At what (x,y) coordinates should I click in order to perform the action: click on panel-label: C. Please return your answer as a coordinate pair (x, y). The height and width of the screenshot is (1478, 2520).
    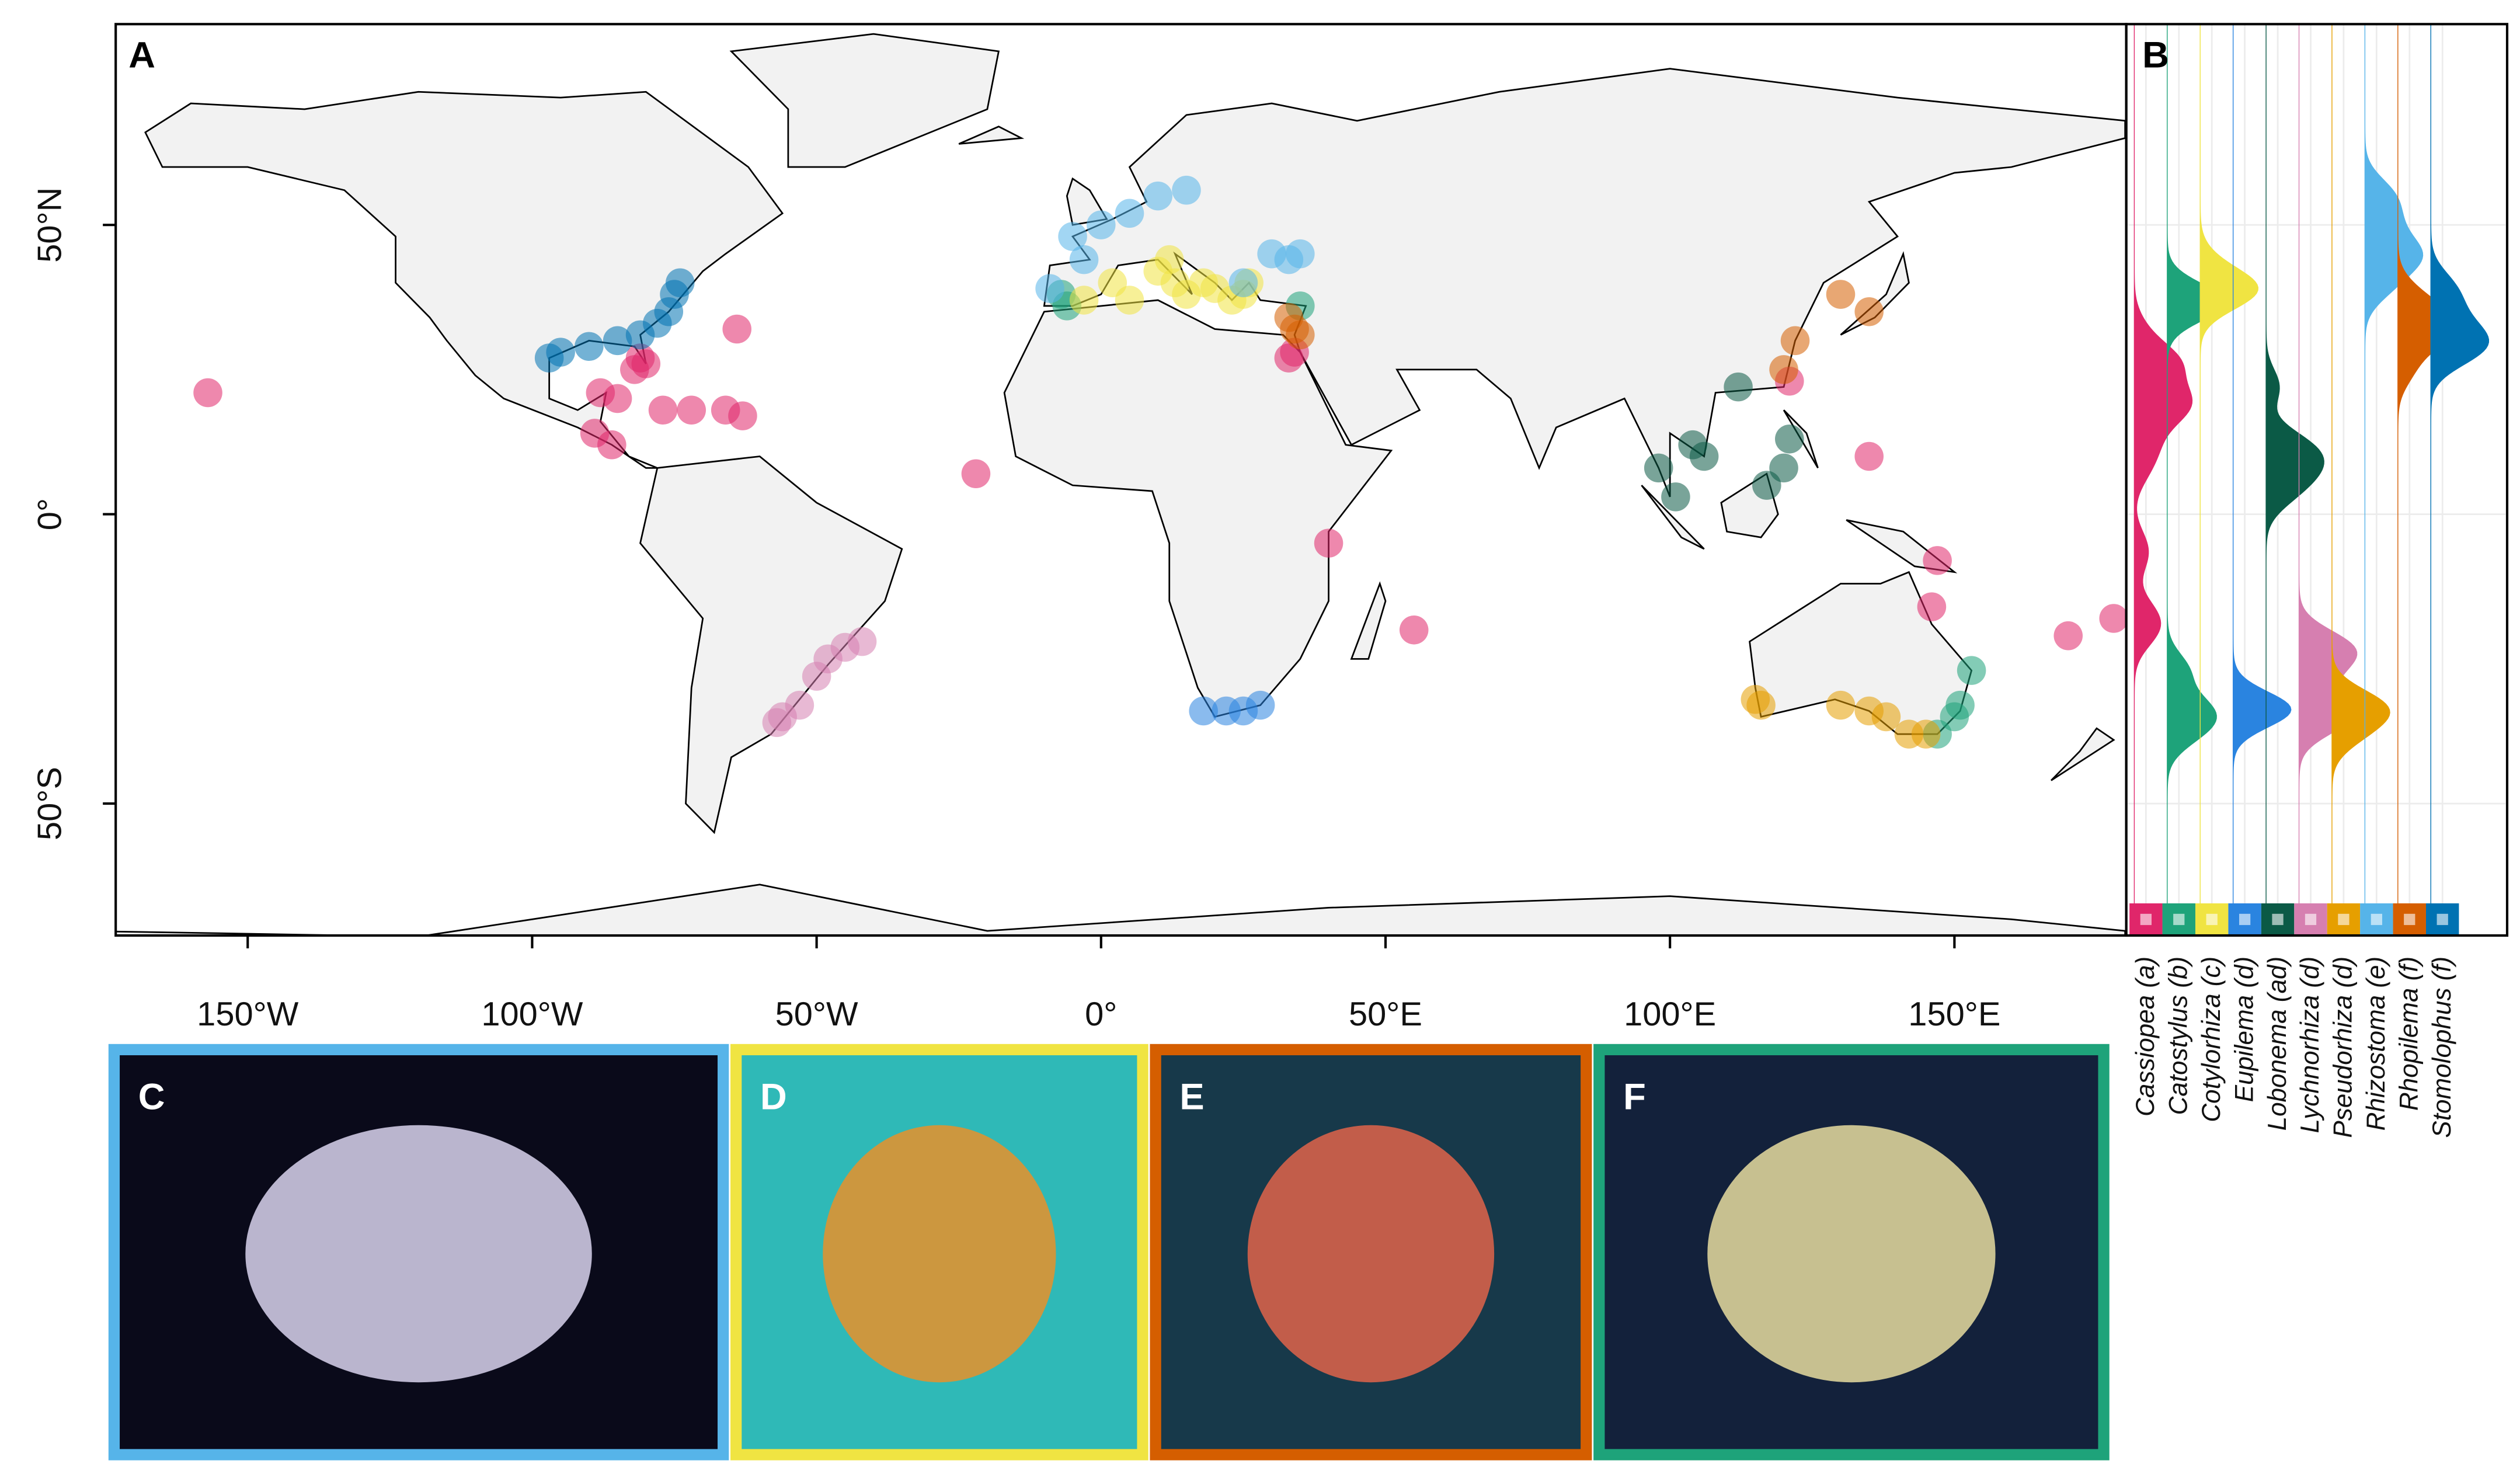
    Looking at the image, I should click on (151, 1096).